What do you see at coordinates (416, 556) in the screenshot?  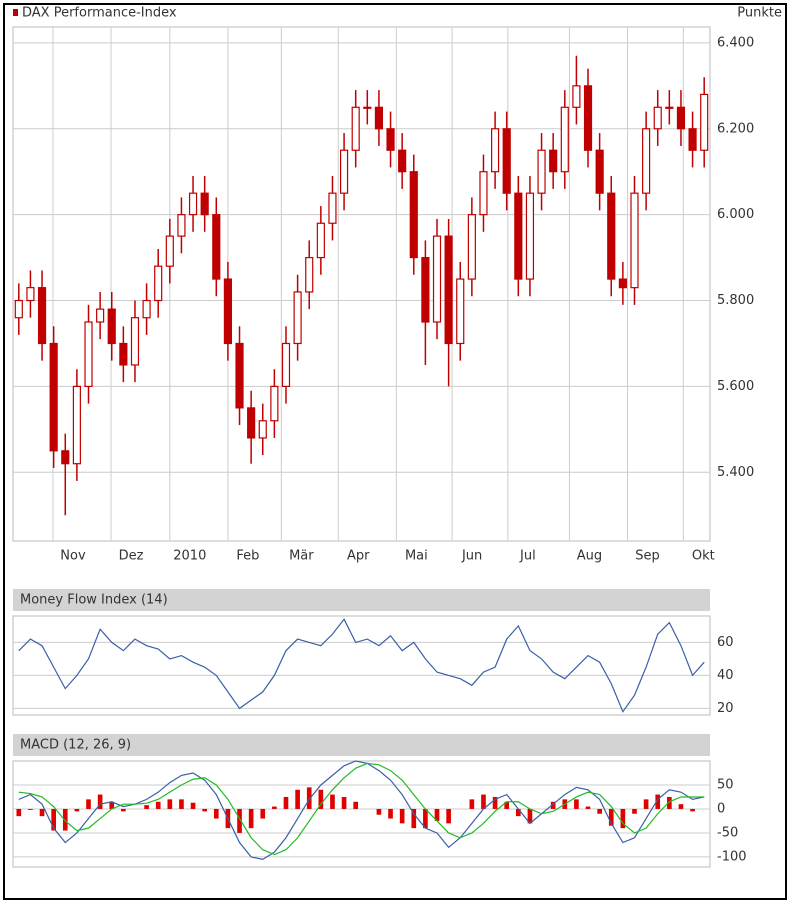 I see `x-tick-label: Mai` at bounding box center [416, 556].